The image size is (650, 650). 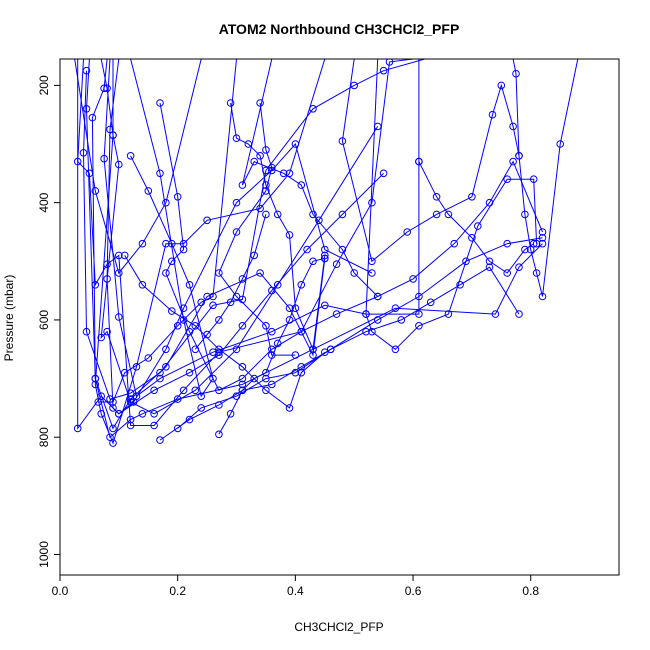 I want to click on x-axis: 0.0 0.2 0.4 0.6 0.8, so click(x=295, y=586).